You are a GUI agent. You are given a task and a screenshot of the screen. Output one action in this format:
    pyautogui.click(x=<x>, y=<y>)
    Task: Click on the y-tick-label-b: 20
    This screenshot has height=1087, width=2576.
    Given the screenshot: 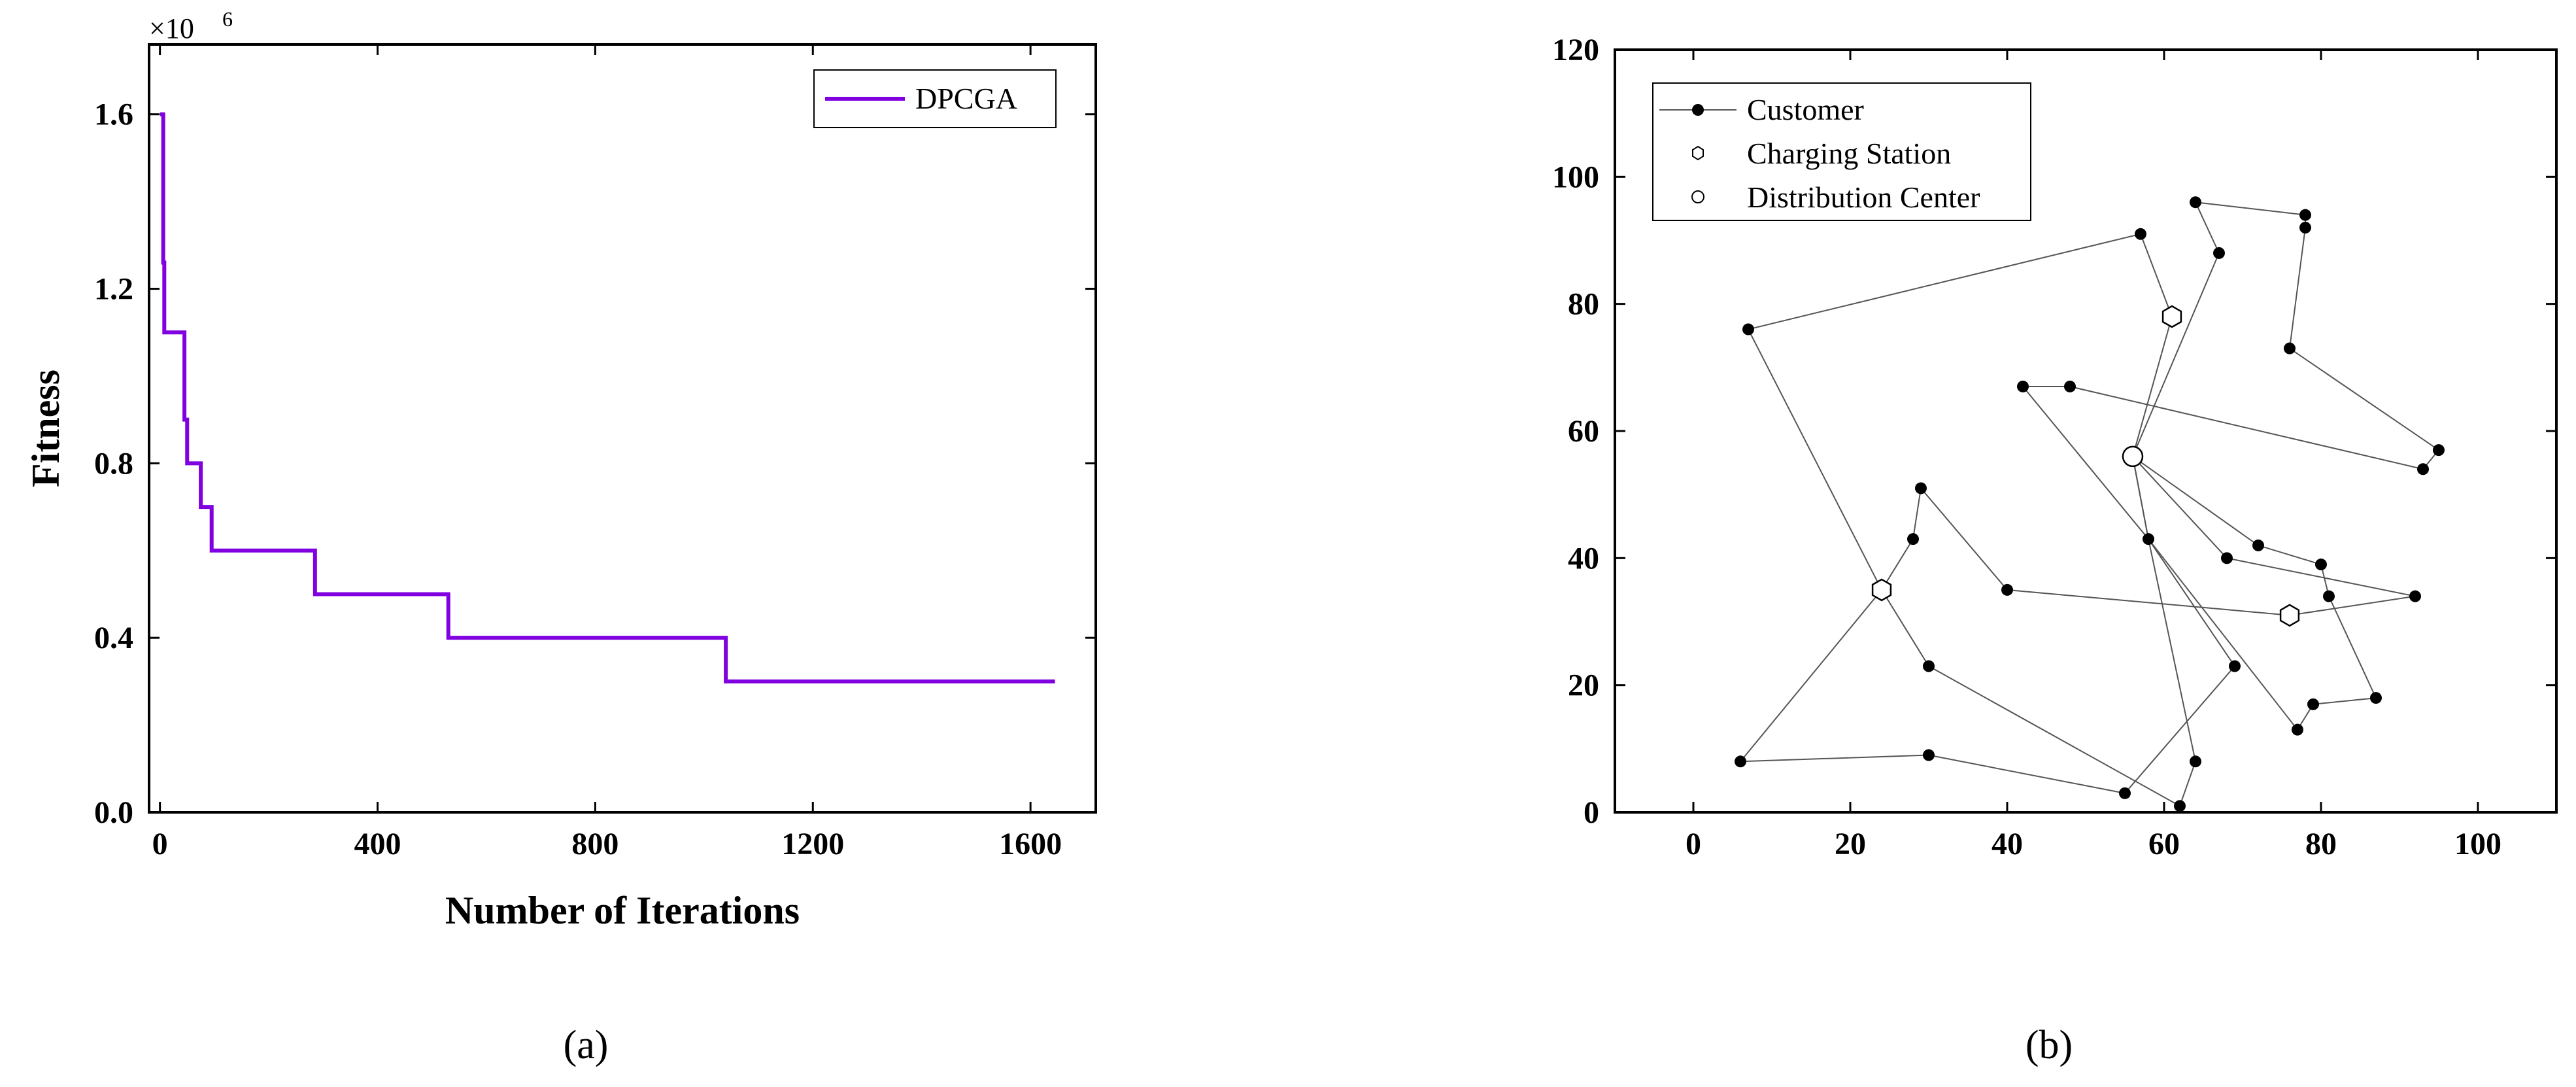 What is the action you would take?
    pyautogui.click(x=1583, y=685)
    